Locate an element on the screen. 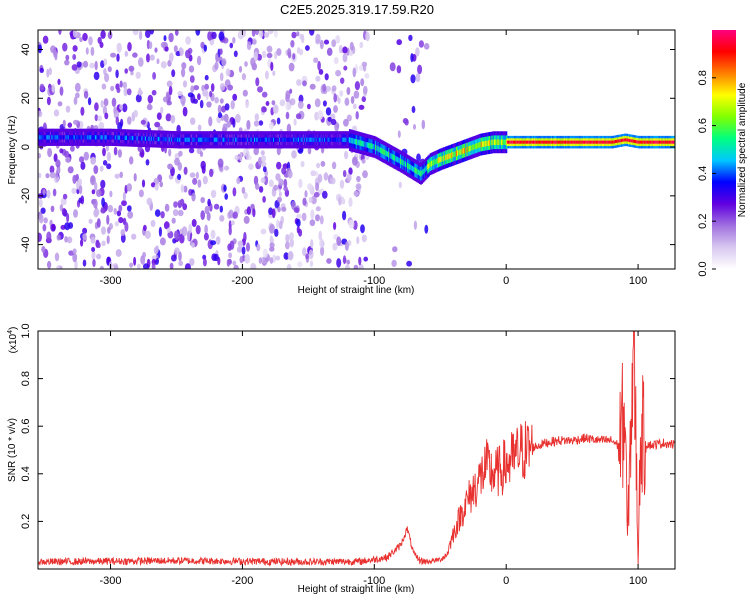  colorbar-tick-label: 0.6 is located at coordinates (703, 125).